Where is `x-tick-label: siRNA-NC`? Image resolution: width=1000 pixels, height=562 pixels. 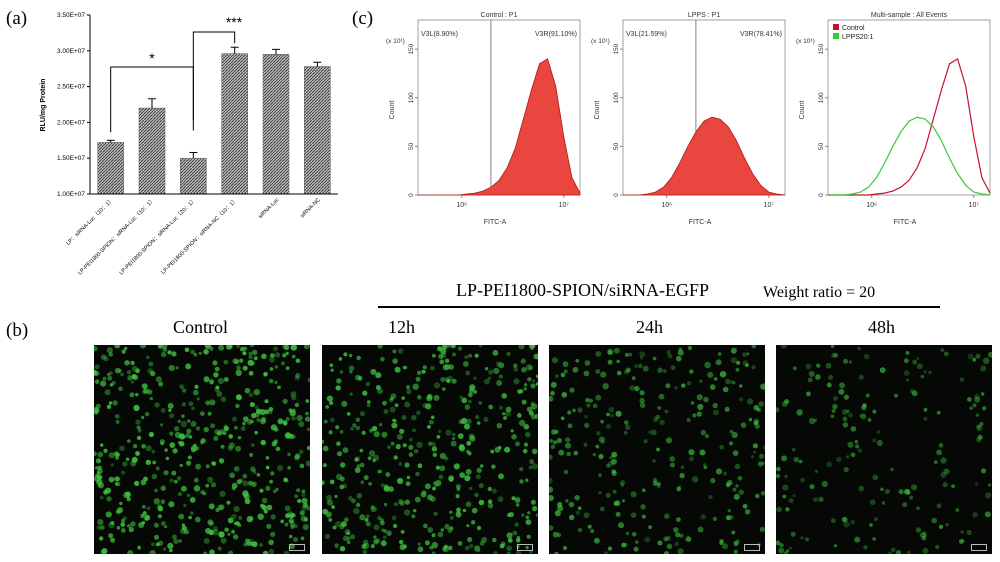 x-tick-label: siRNA-NC is located at coordinates (311, 208).